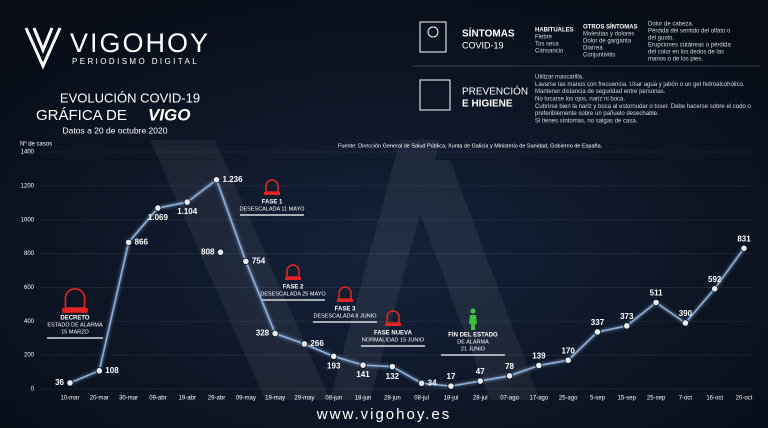  What do you see at coordinates (304, 399) in the screenshot?
I see `x-tick-label: 29-may` at bounding box center [304, 399].